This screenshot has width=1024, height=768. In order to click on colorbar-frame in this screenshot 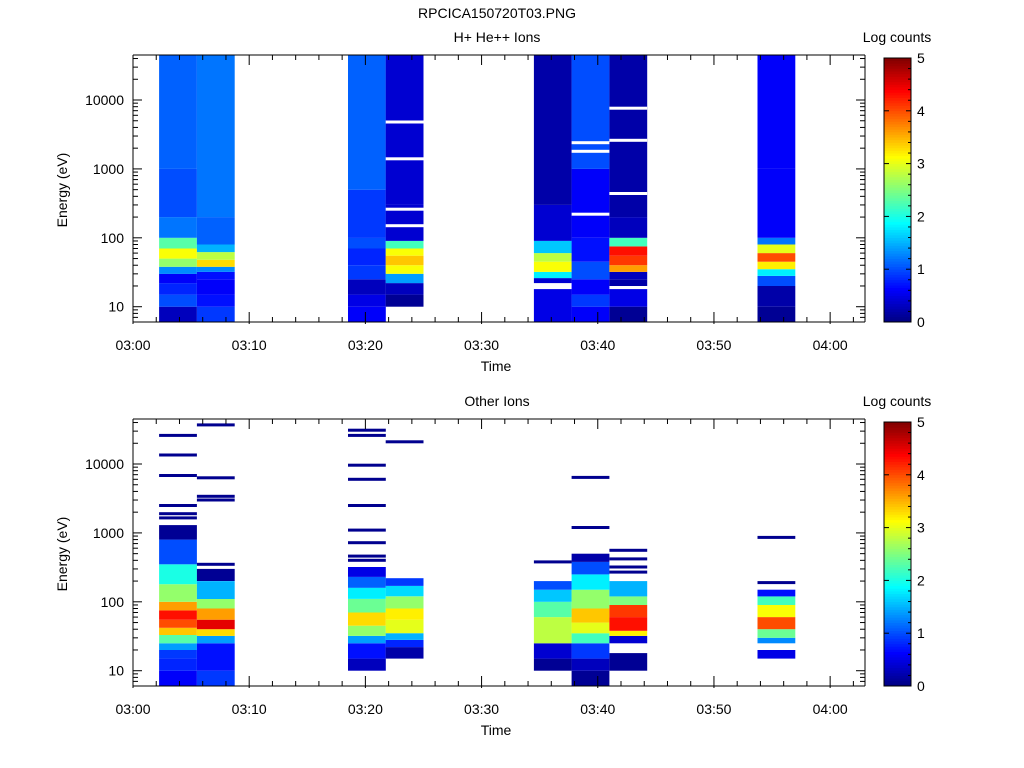, I will do `click(897, 554)`.